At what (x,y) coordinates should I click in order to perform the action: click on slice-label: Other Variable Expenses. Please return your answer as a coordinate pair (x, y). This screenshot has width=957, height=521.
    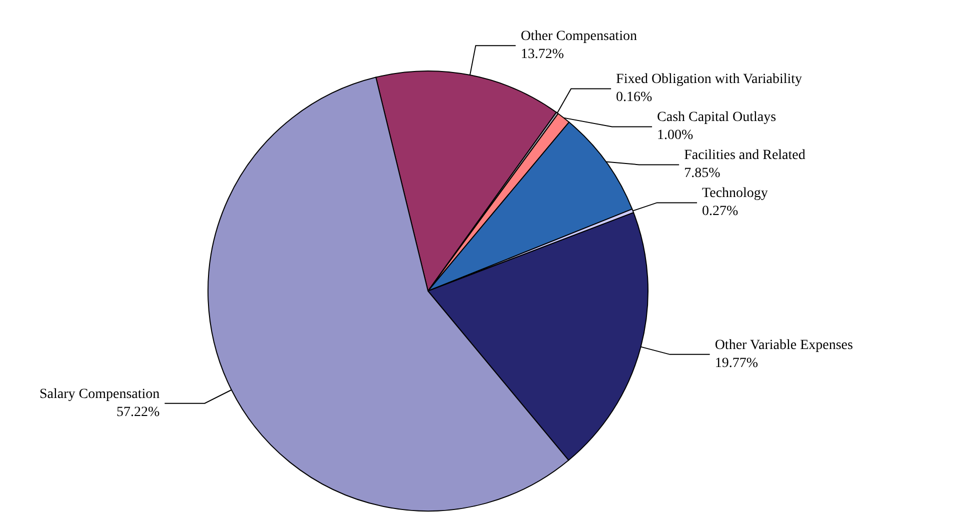
    Looking at the image, I should click on (783, 345).